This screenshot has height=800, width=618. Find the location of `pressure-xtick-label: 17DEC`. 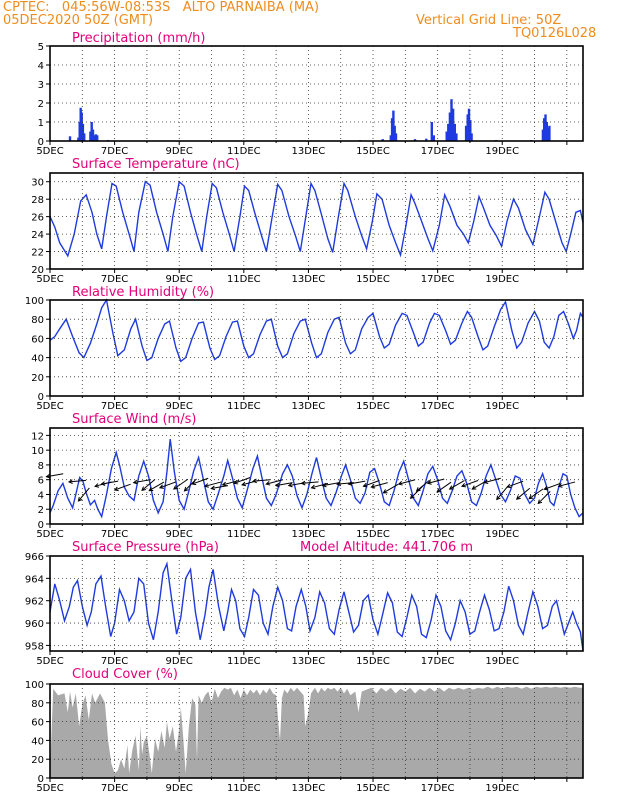

pressure-xtick-label: 17DEC is located at coordinates (438, 661).